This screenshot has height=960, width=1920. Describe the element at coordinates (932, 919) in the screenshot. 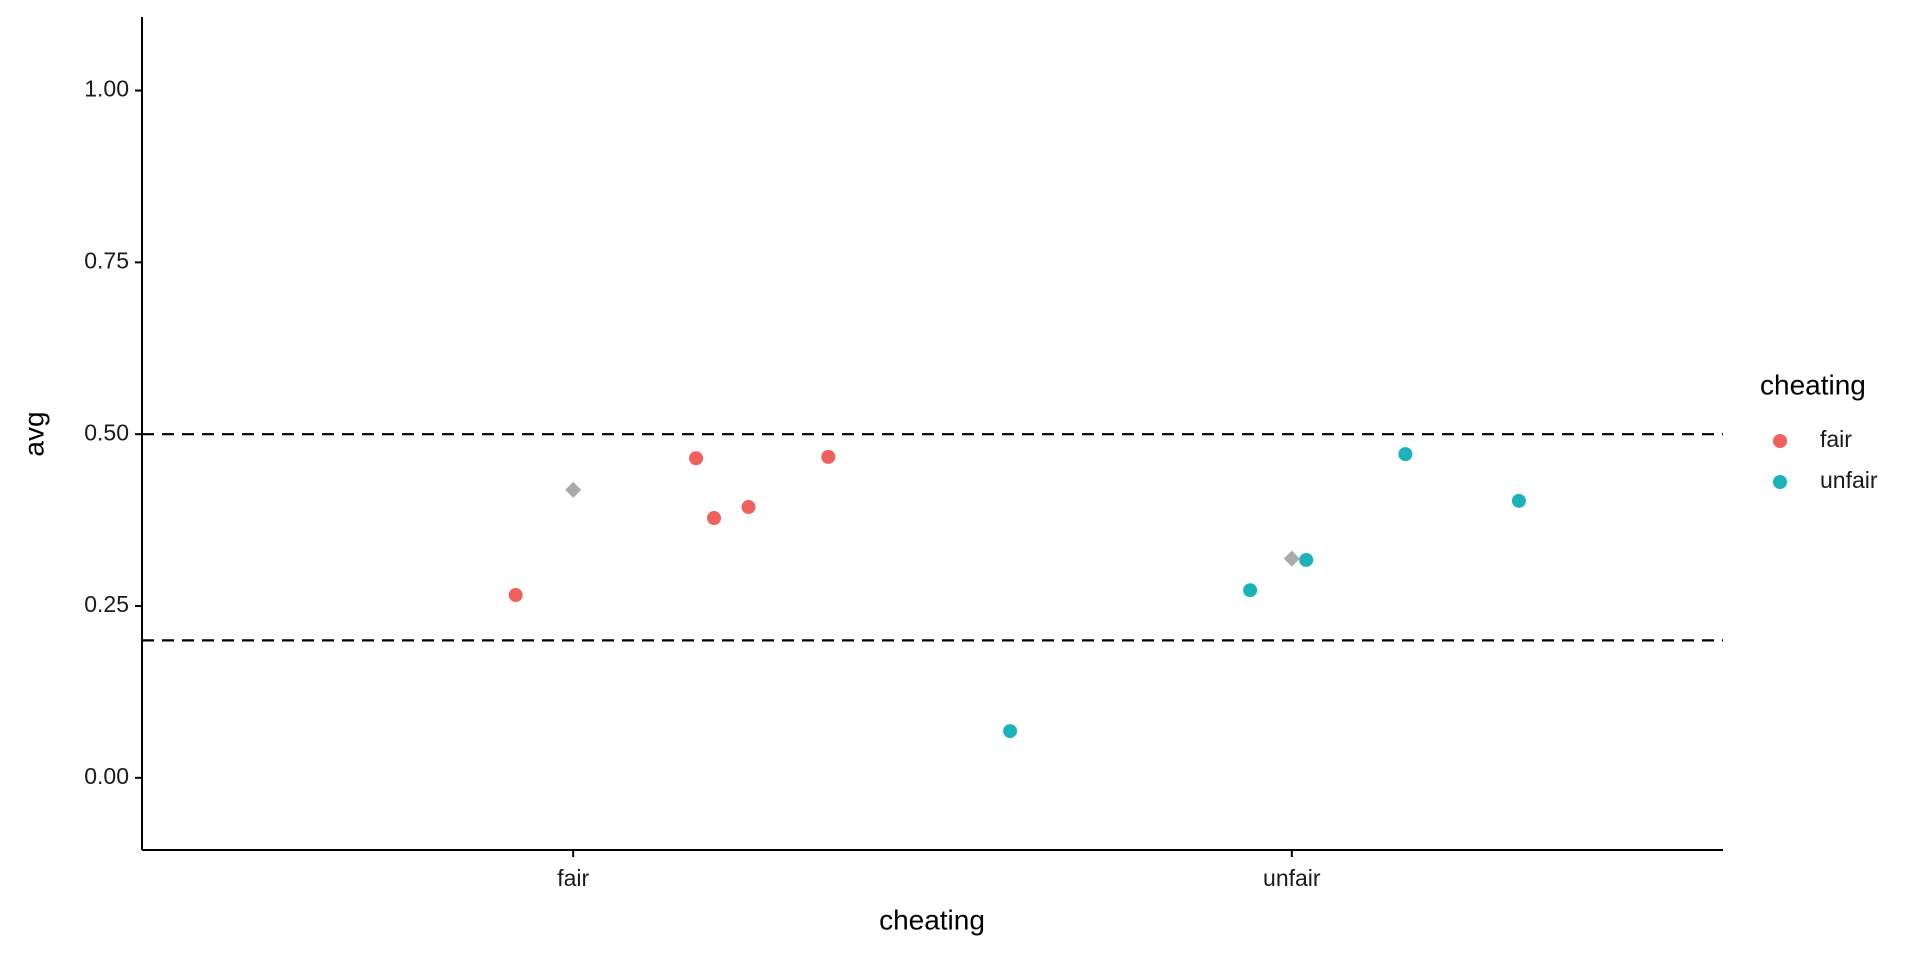

I see `x-axis-title: cheating` at that location.